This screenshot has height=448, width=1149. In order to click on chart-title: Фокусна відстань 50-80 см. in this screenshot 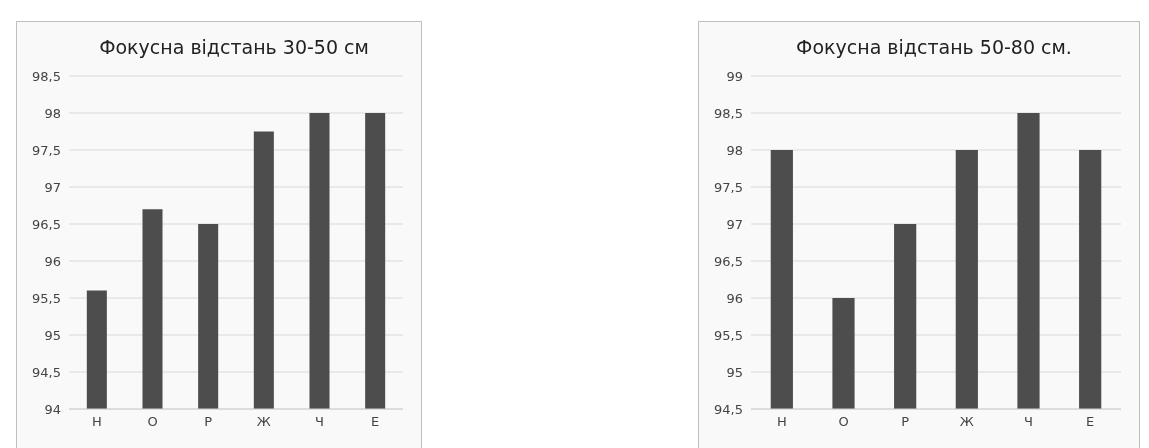, I will do `click(934, 48)`.